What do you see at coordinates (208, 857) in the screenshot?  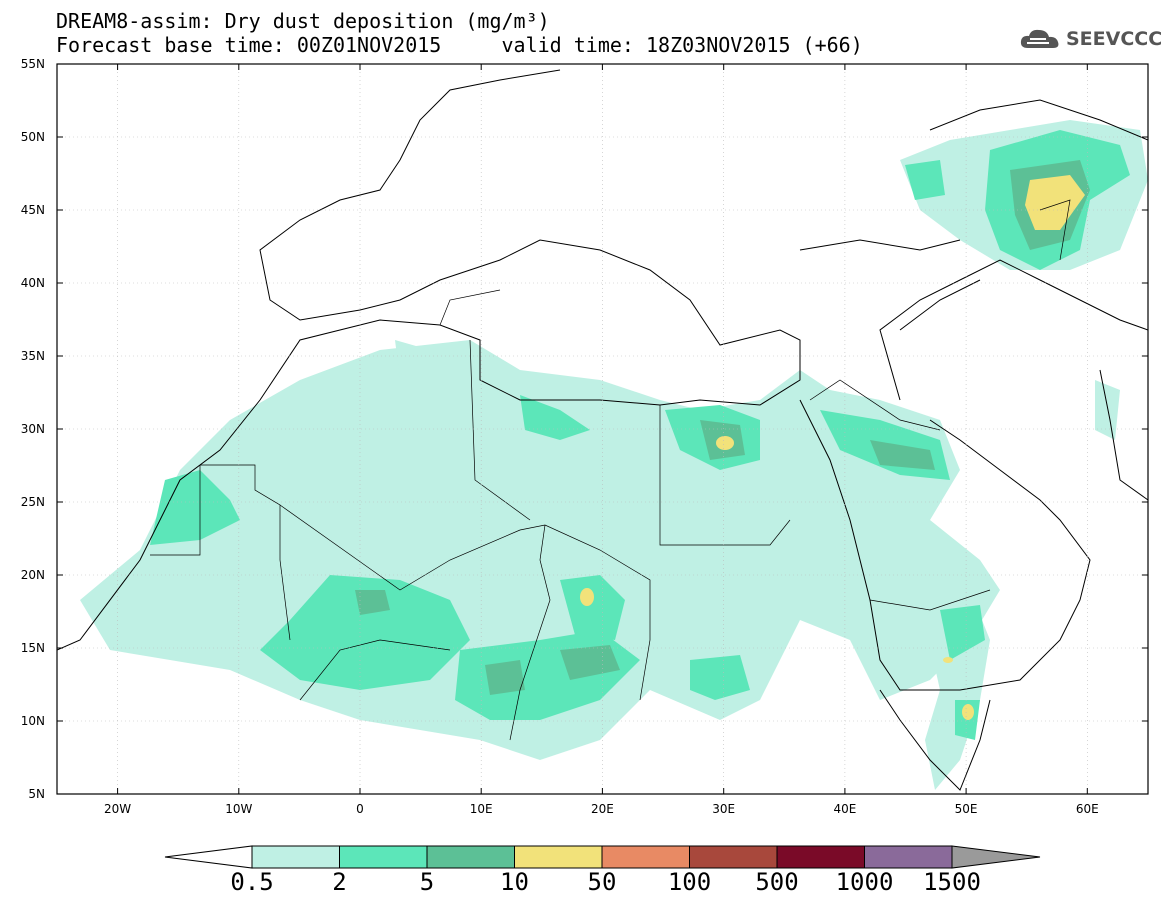 I see `colorbar-low-arrow` at bounding box center [208, 857].